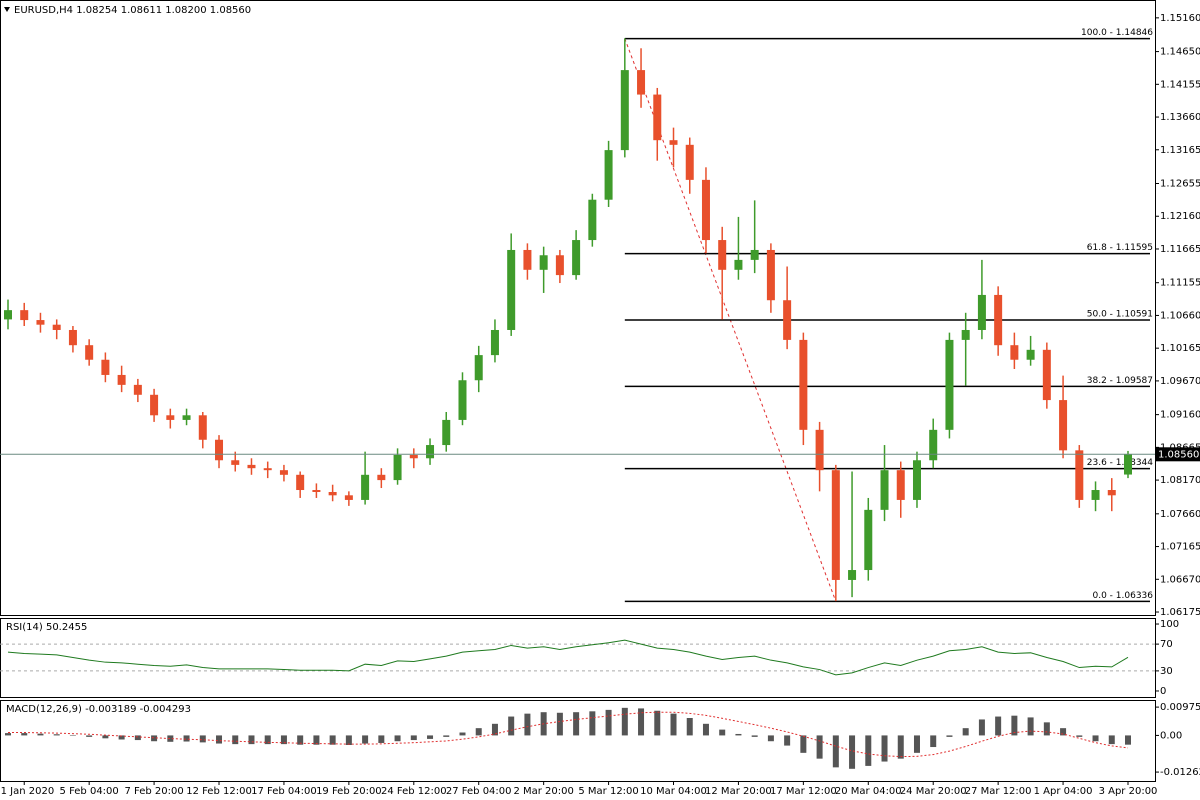 The width and height of the screenshot is (1200, 800). I want to click on x-tick-label: 10 Mar 04:00, so click(673, 791).